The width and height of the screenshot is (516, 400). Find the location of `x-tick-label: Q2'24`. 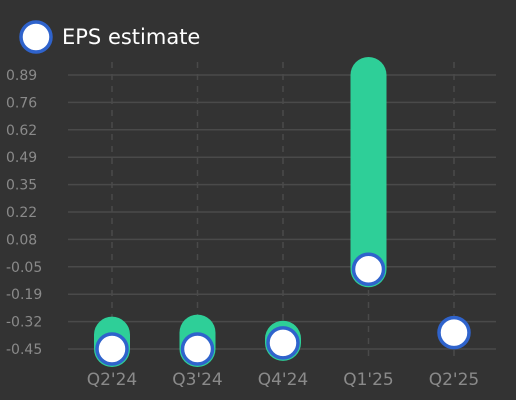

x-tick-label: Q2'24 is located at coordinates (112, 380).